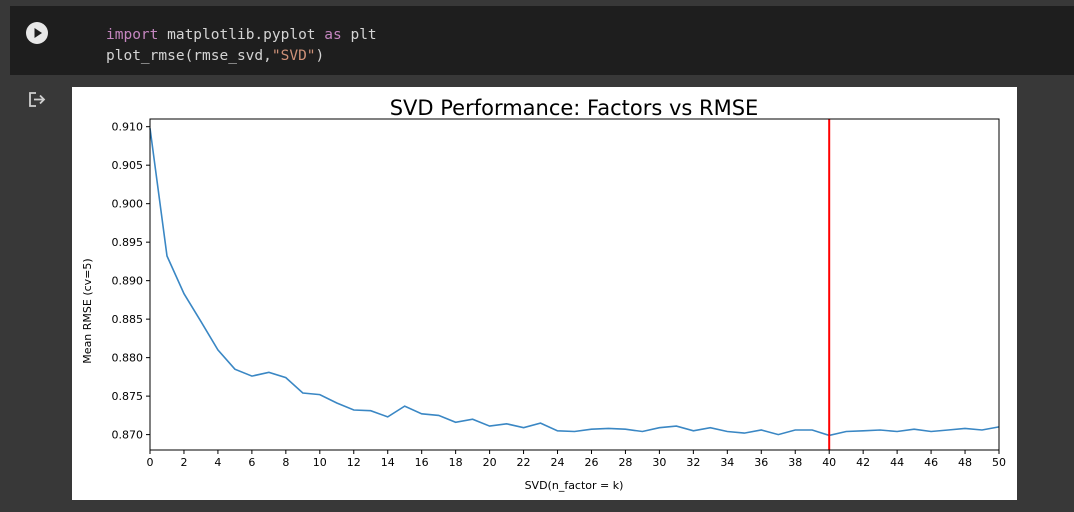  What do you see at coordinates (388, 462) in the screenshot?
I see `x-tick-label: 14` at bounding box center [388, 462].